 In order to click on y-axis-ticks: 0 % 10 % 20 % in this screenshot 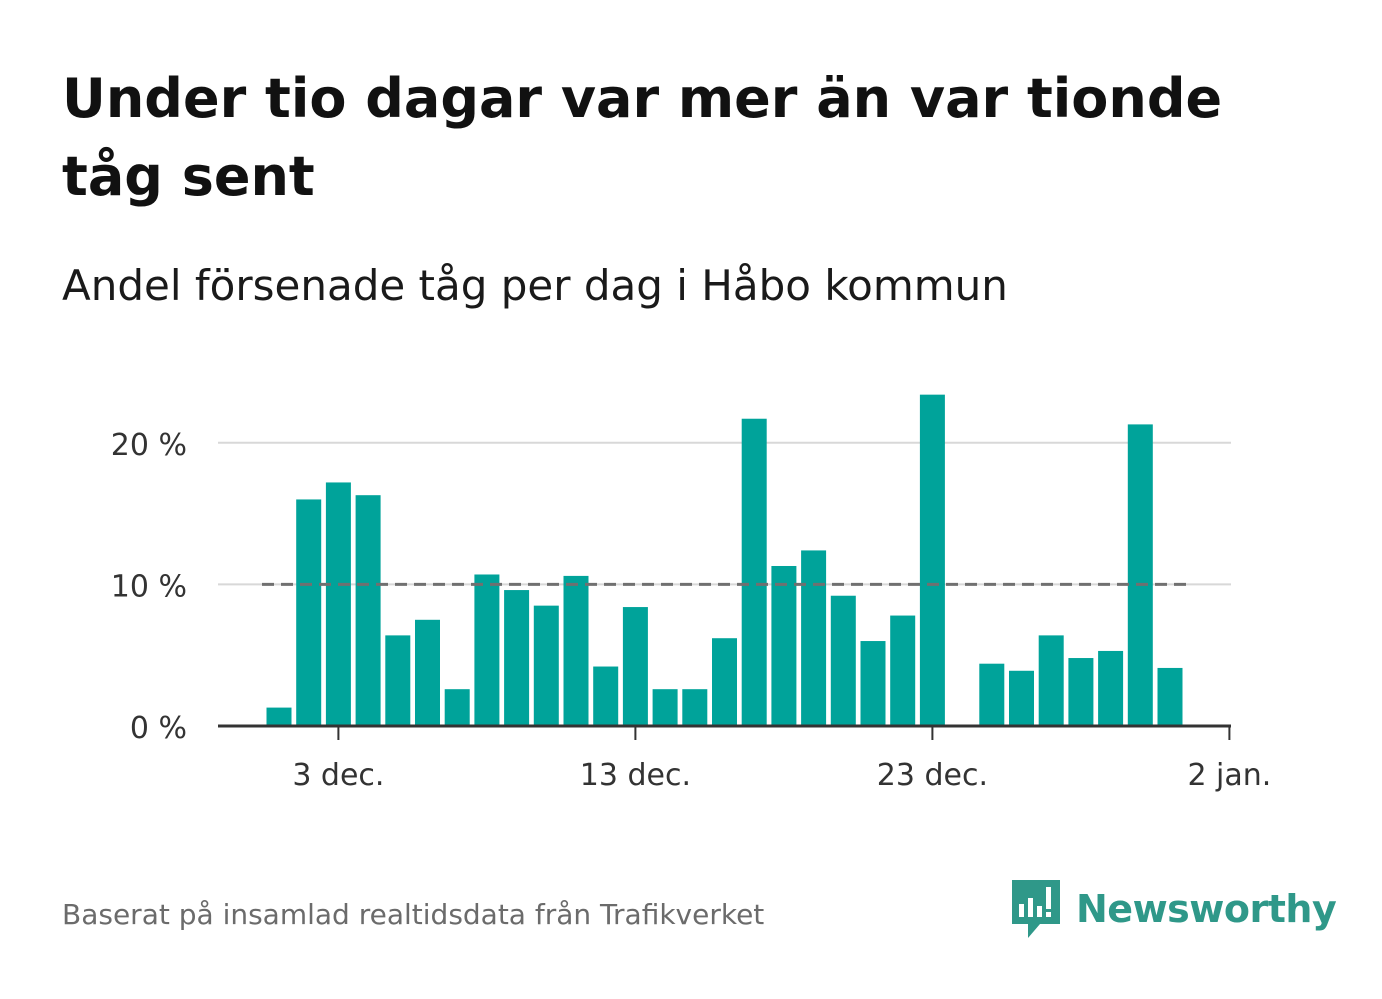, I will do `click(149, 587)`.